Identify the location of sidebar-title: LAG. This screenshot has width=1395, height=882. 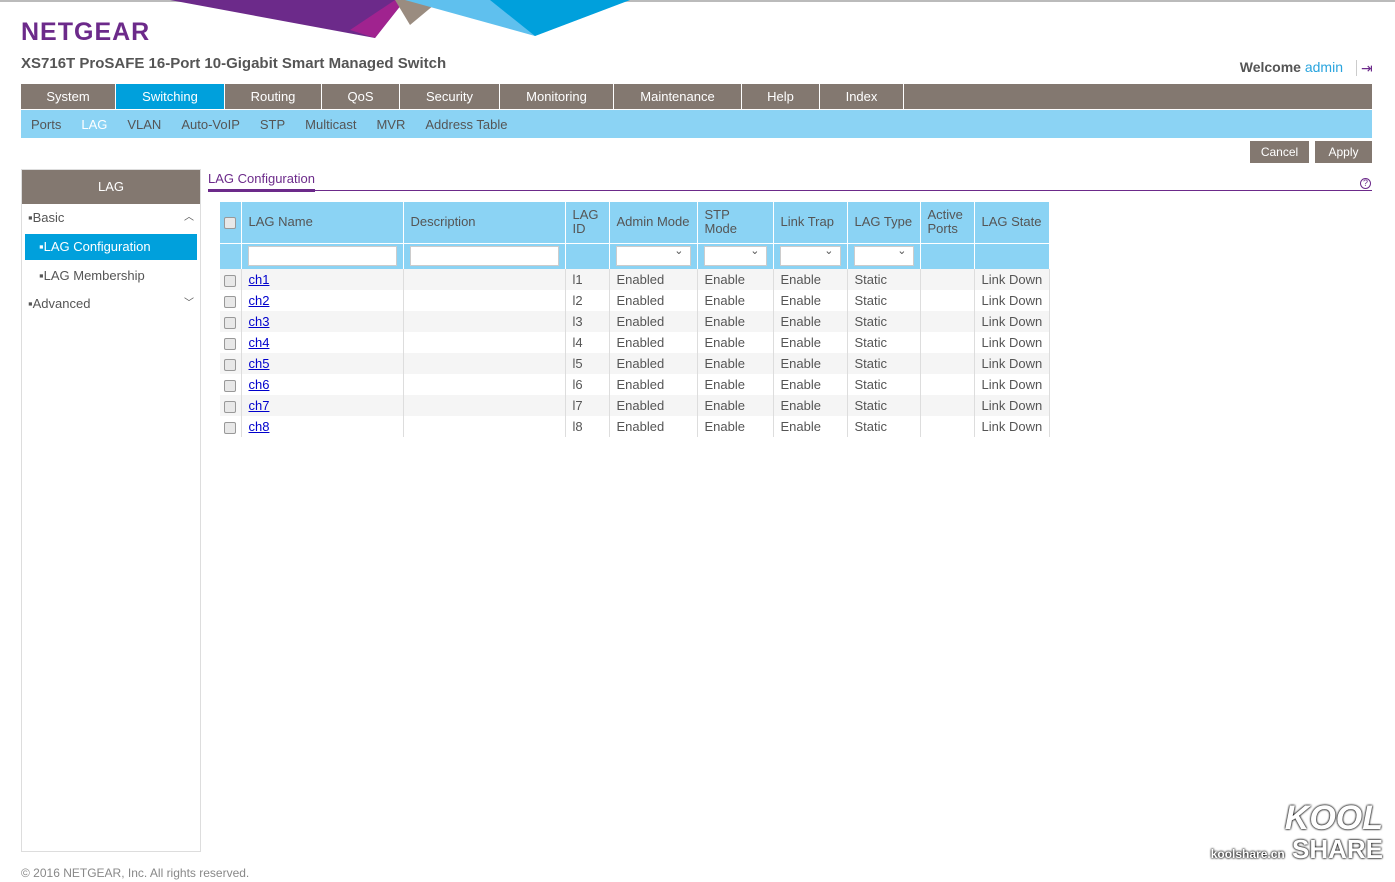
(111, 187).